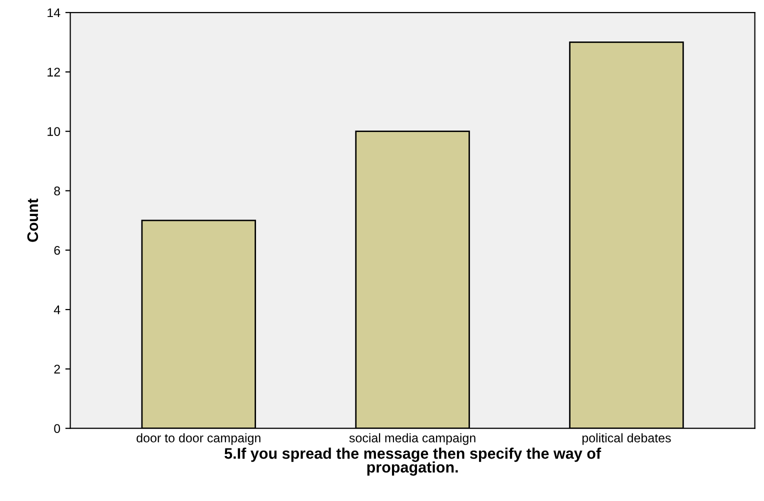  Describe the element at coordinates (412, 439) in the screenshot. I see `x-tick-label: social media campaign` at that location.